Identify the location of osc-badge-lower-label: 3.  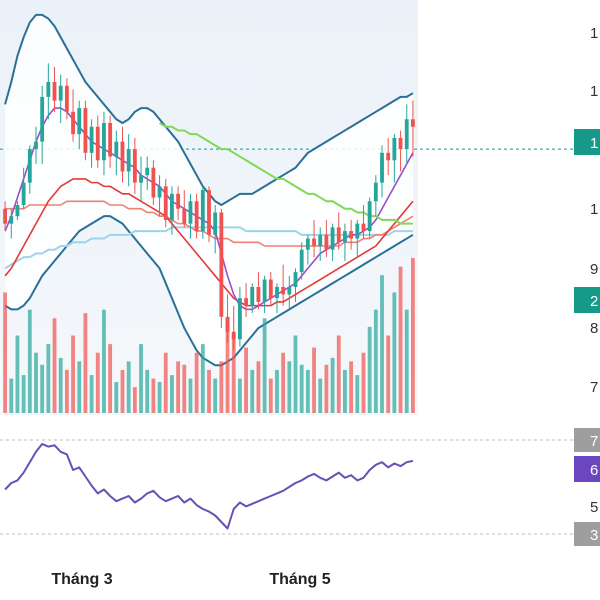
(594, 535).